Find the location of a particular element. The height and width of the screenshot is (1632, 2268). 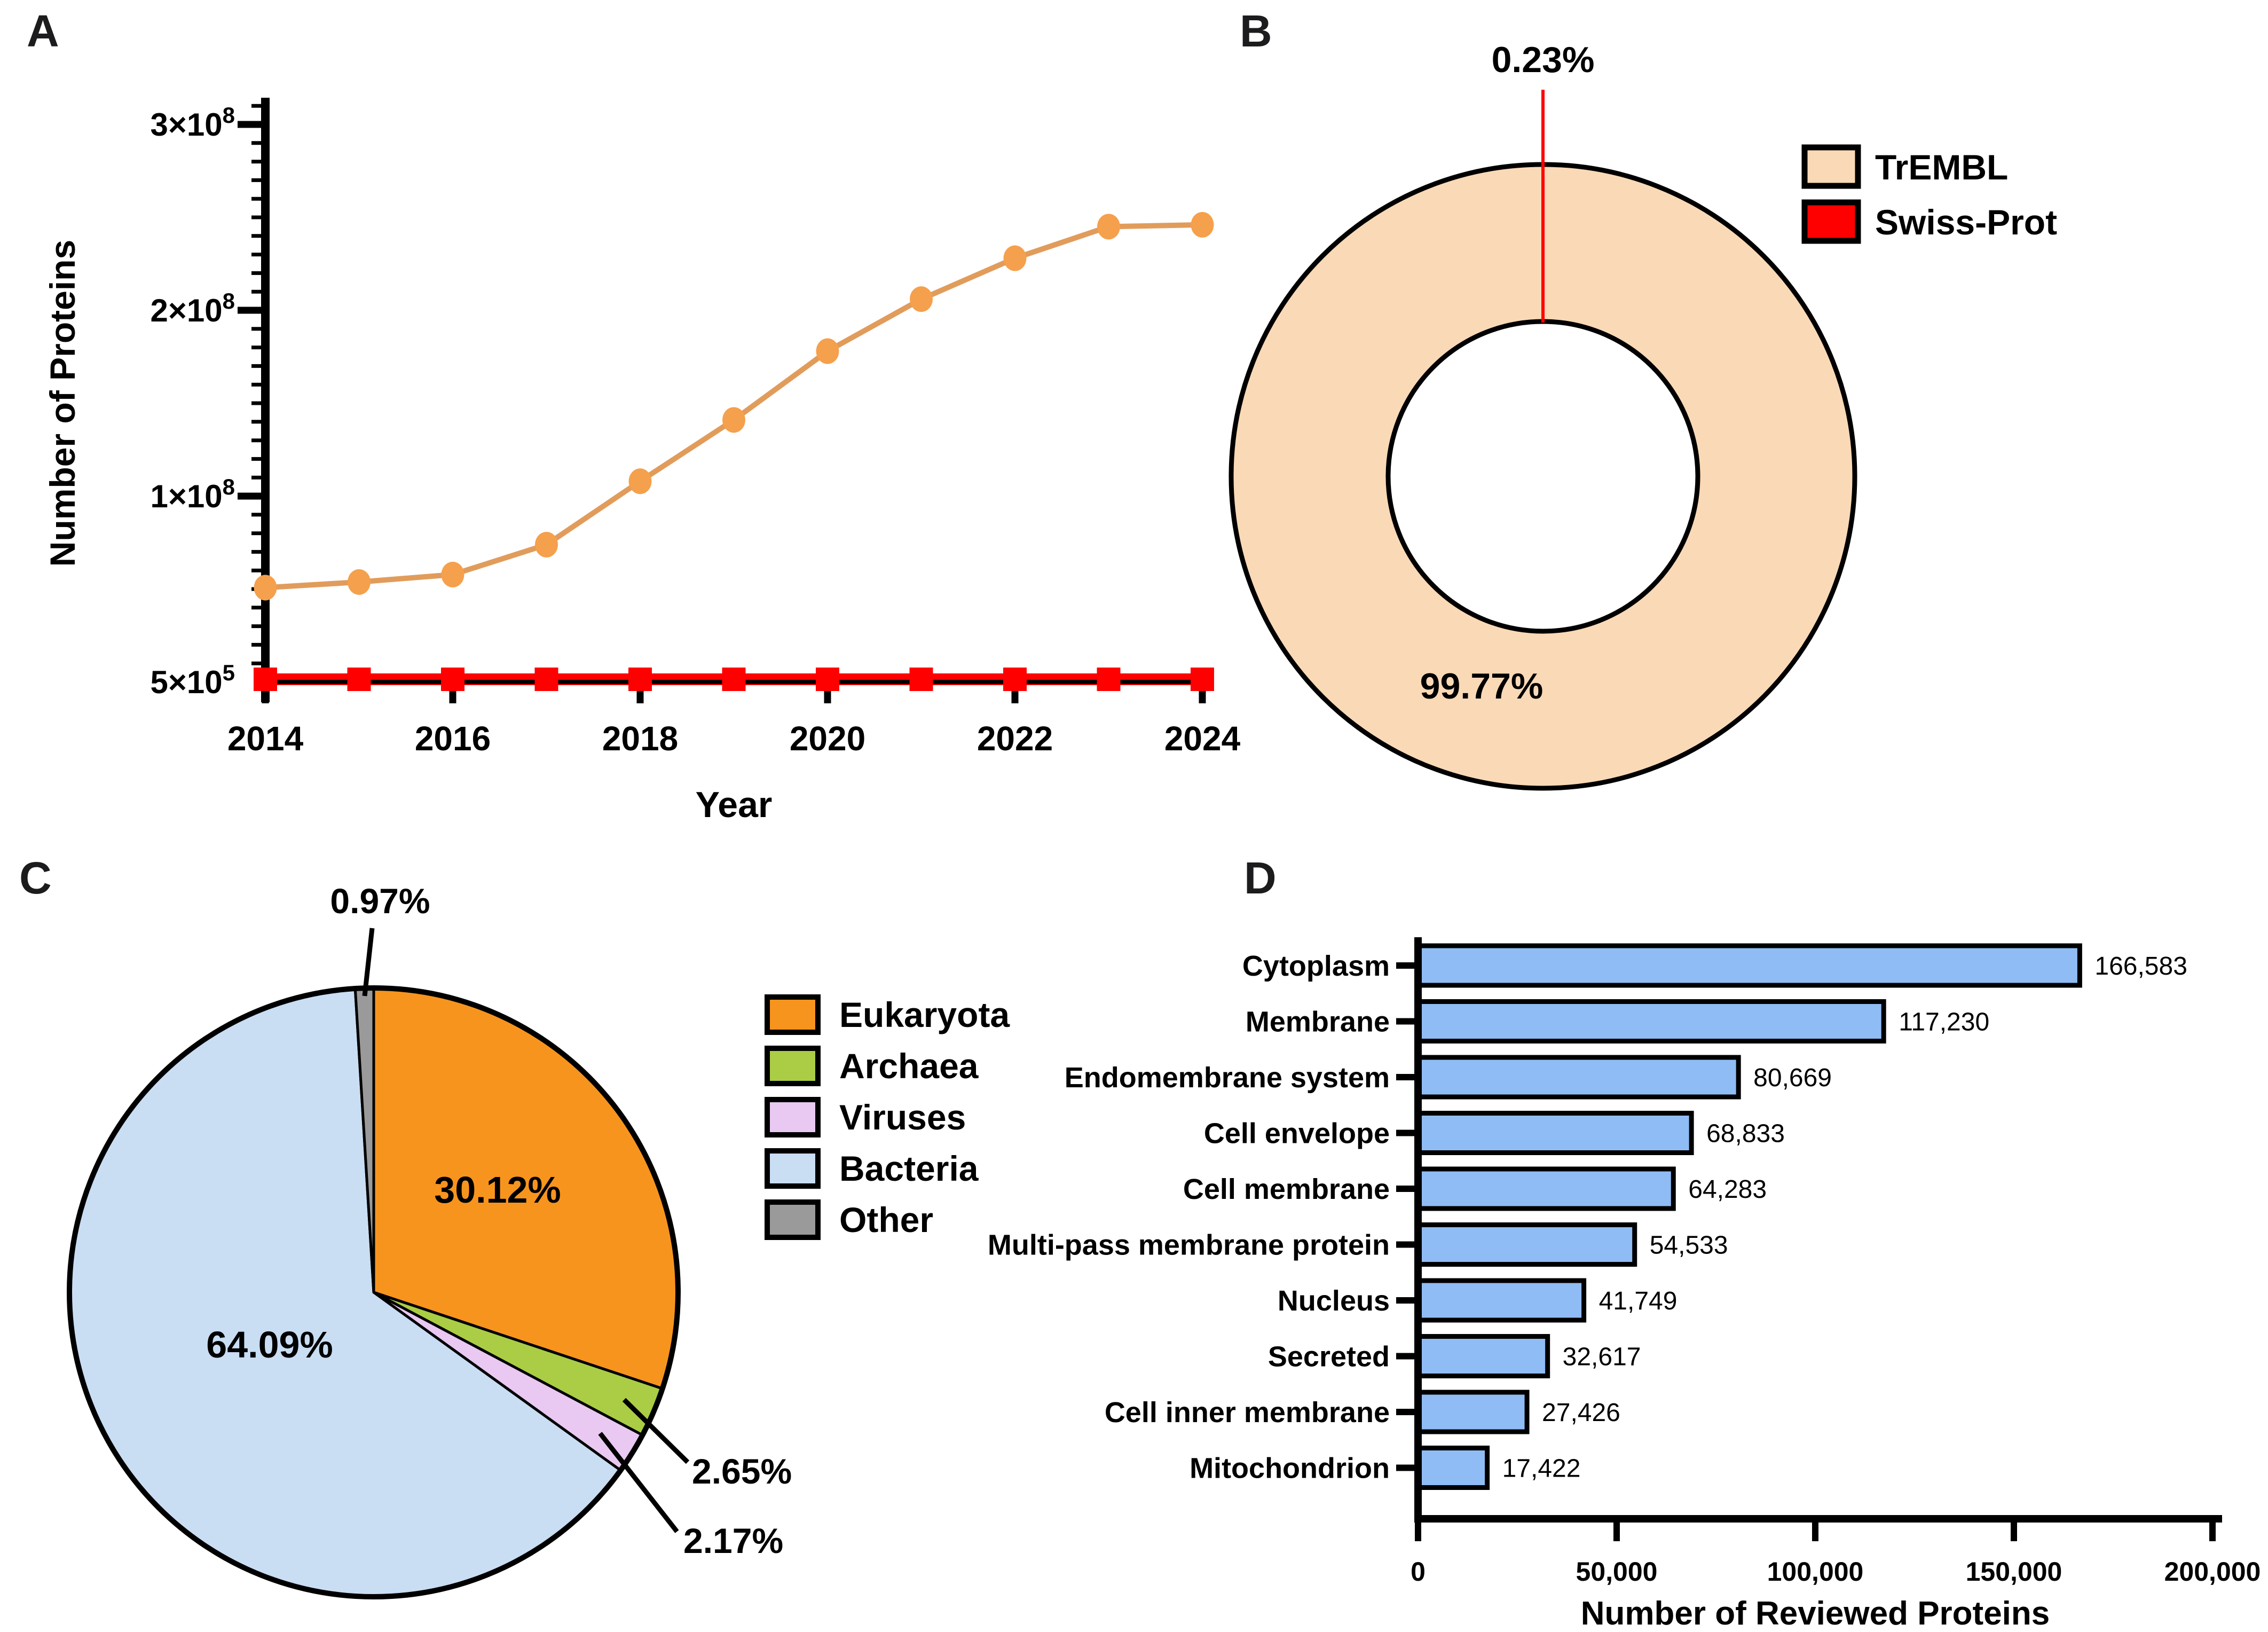

x-tick-label: 150,000 is located at coordinates (2014, 1572).